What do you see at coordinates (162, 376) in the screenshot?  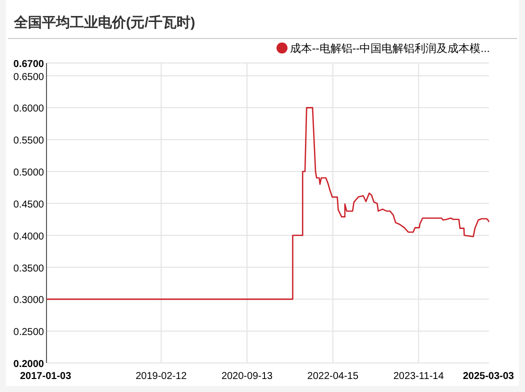 I see `x-tick-label: 2019-02-12` at bounding box center [162, 376].